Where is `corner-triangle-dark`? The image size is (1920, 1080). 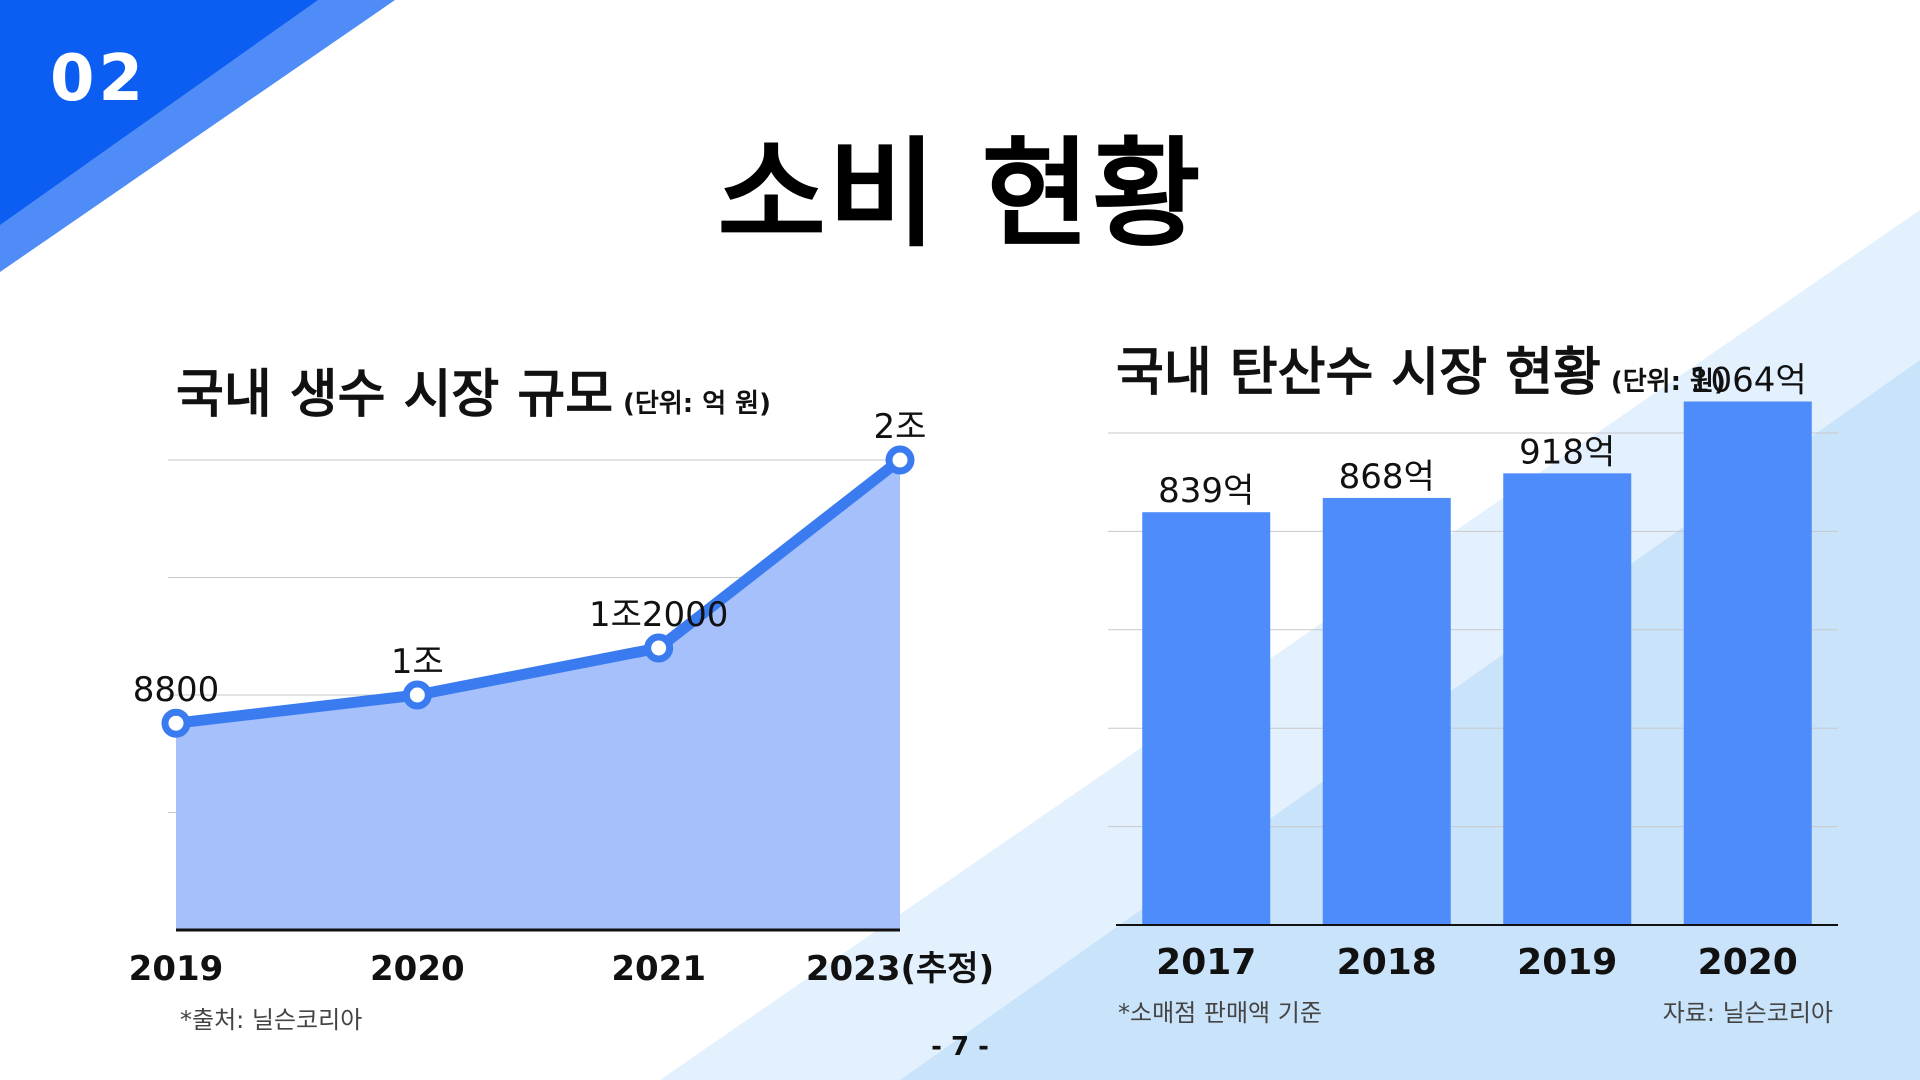 corner-triangle-dark is located at coordinates (159, 112).